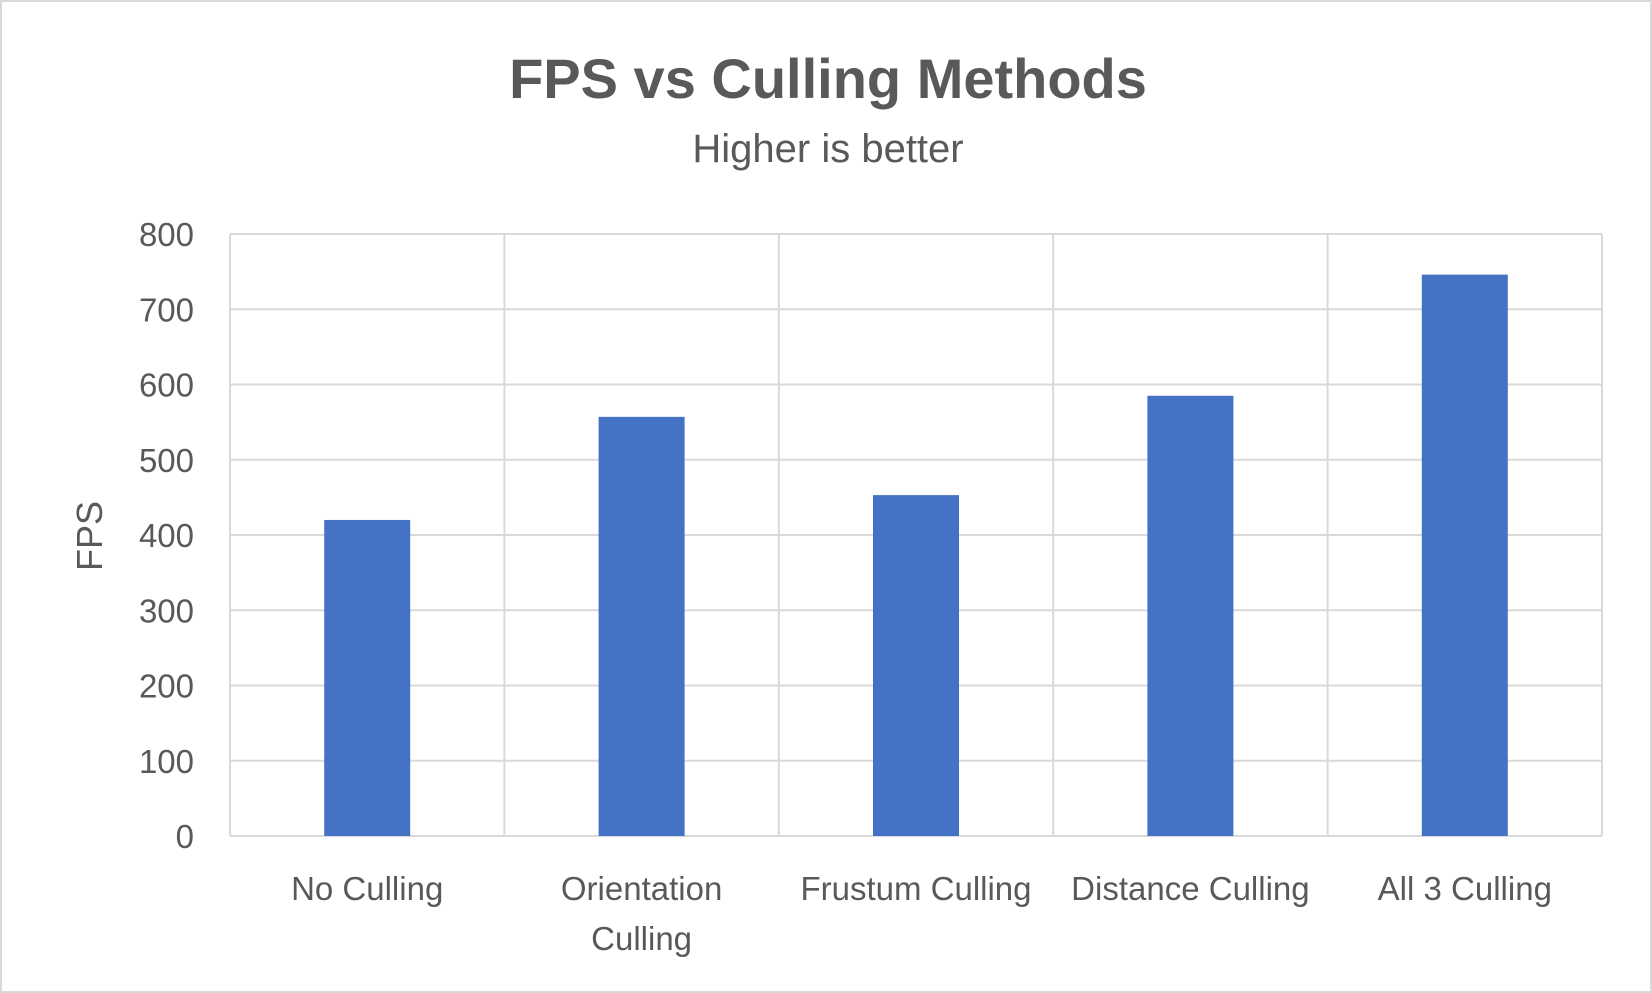 This screenshot has width=1652, height=993. What do you see at coordinates (166, 385) in the screenshot?
I see `y-tick-label-6: 600` at bounding box center [166, 385].